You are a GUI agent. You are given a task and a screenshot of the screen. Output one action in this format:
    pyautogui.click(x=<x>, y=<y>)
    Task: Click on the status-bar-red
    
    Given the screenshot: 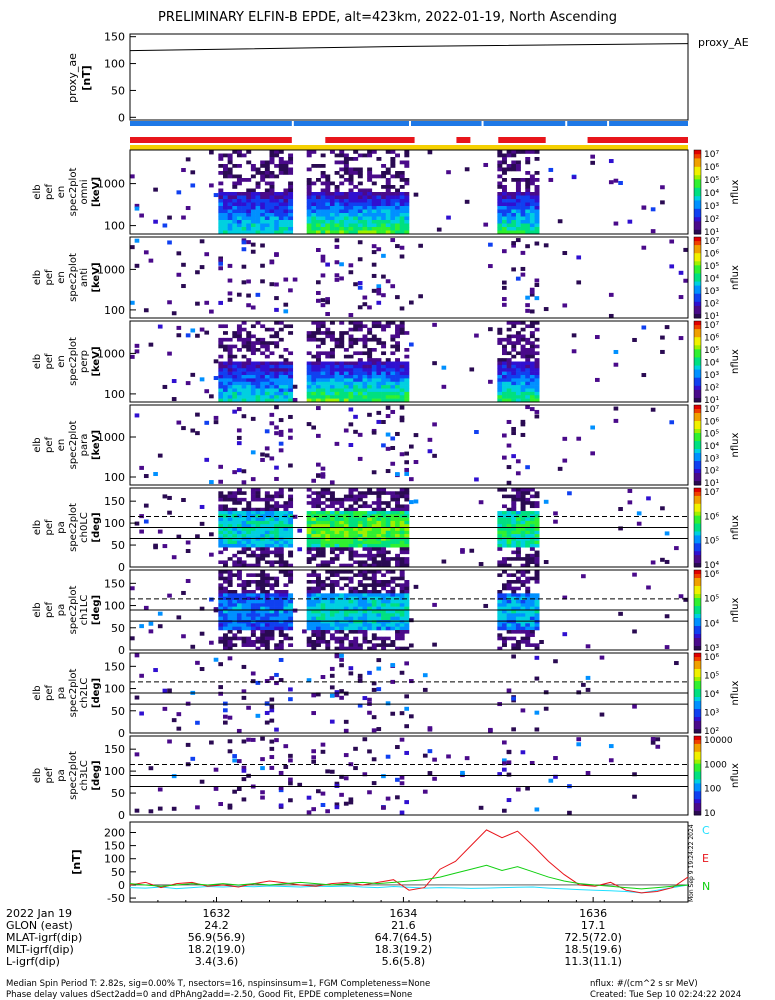 What is the action you would take?
    pyautogui.click(x=370, y=140)
    